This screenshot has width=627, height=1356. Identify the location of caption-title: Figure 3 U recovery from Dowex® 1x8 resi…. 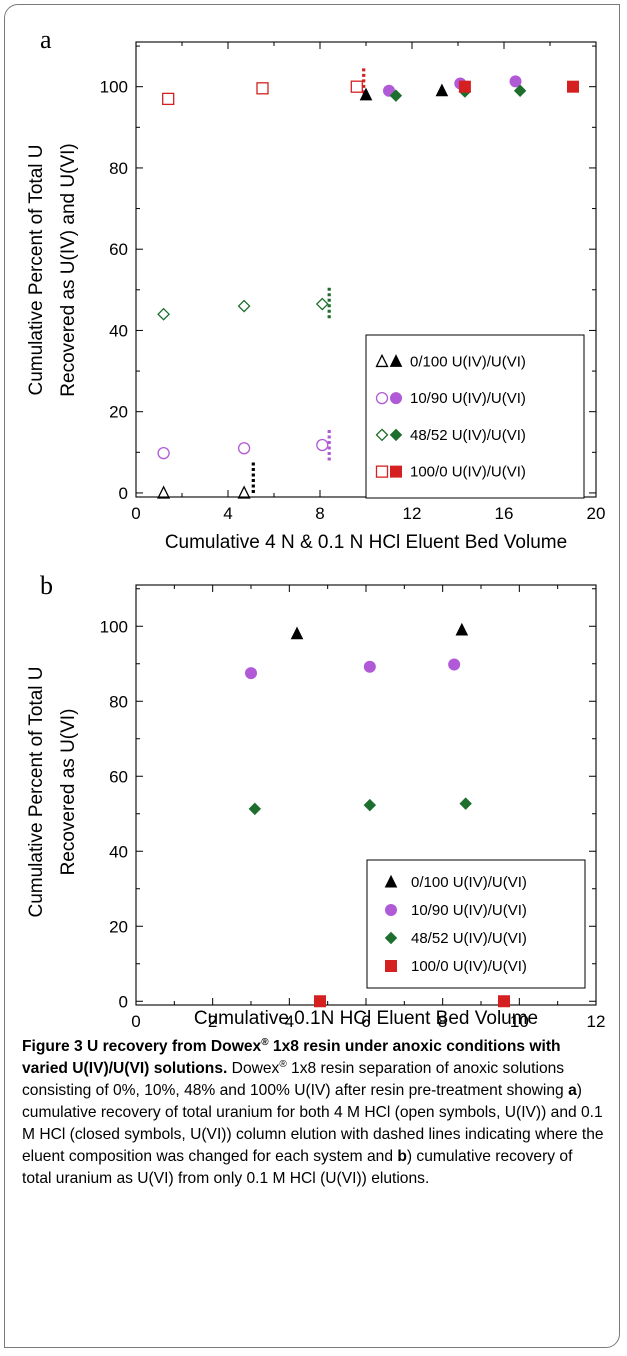
(291, 1056).